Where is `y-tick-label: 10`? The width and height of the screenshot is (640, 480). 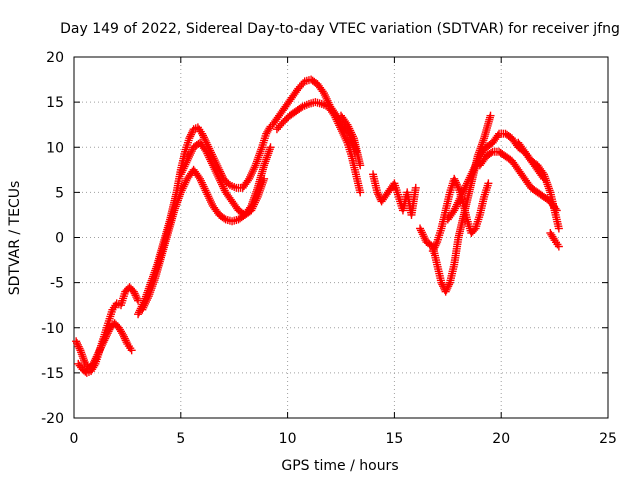 y-tick-label: 10 is located at coordinates (55, 148).